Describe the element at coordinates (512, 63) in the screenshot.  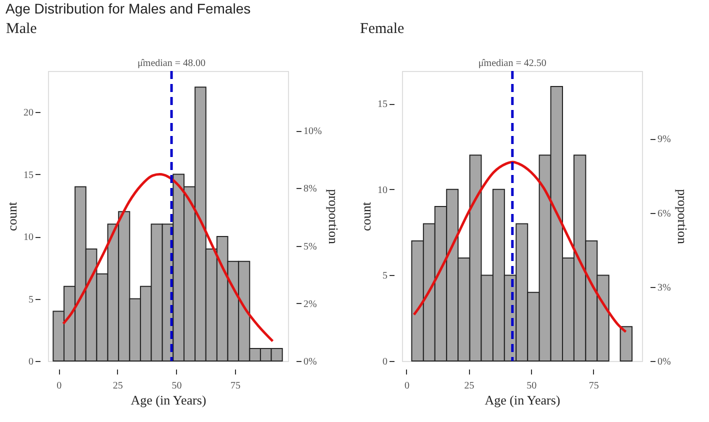
I see `ref-line-label: μ̂median = 42.50` at that location.